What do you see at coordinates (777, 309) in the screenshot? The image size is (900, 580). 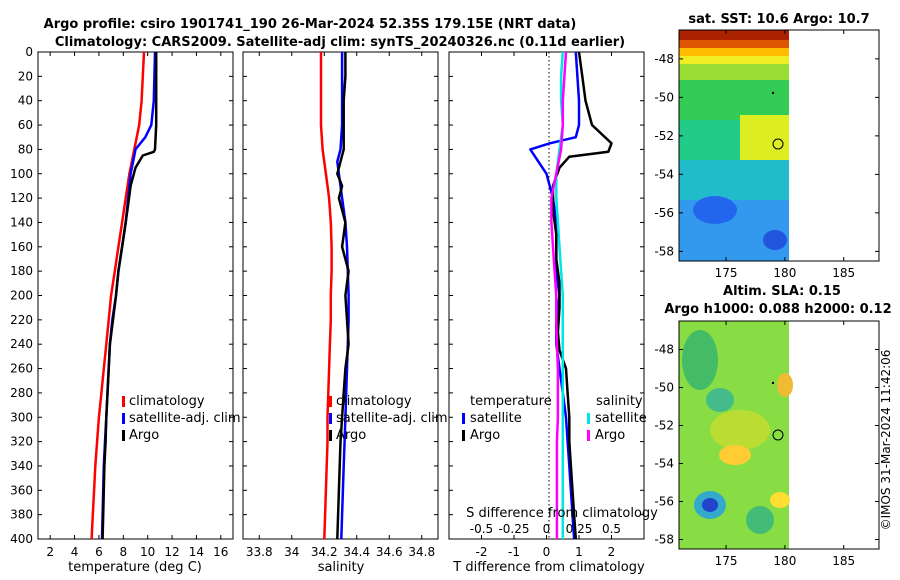 I see `sla-map-title-line2: Argo h1000: 0.088 h2000: 0.12` at bounding box center [777, 309].